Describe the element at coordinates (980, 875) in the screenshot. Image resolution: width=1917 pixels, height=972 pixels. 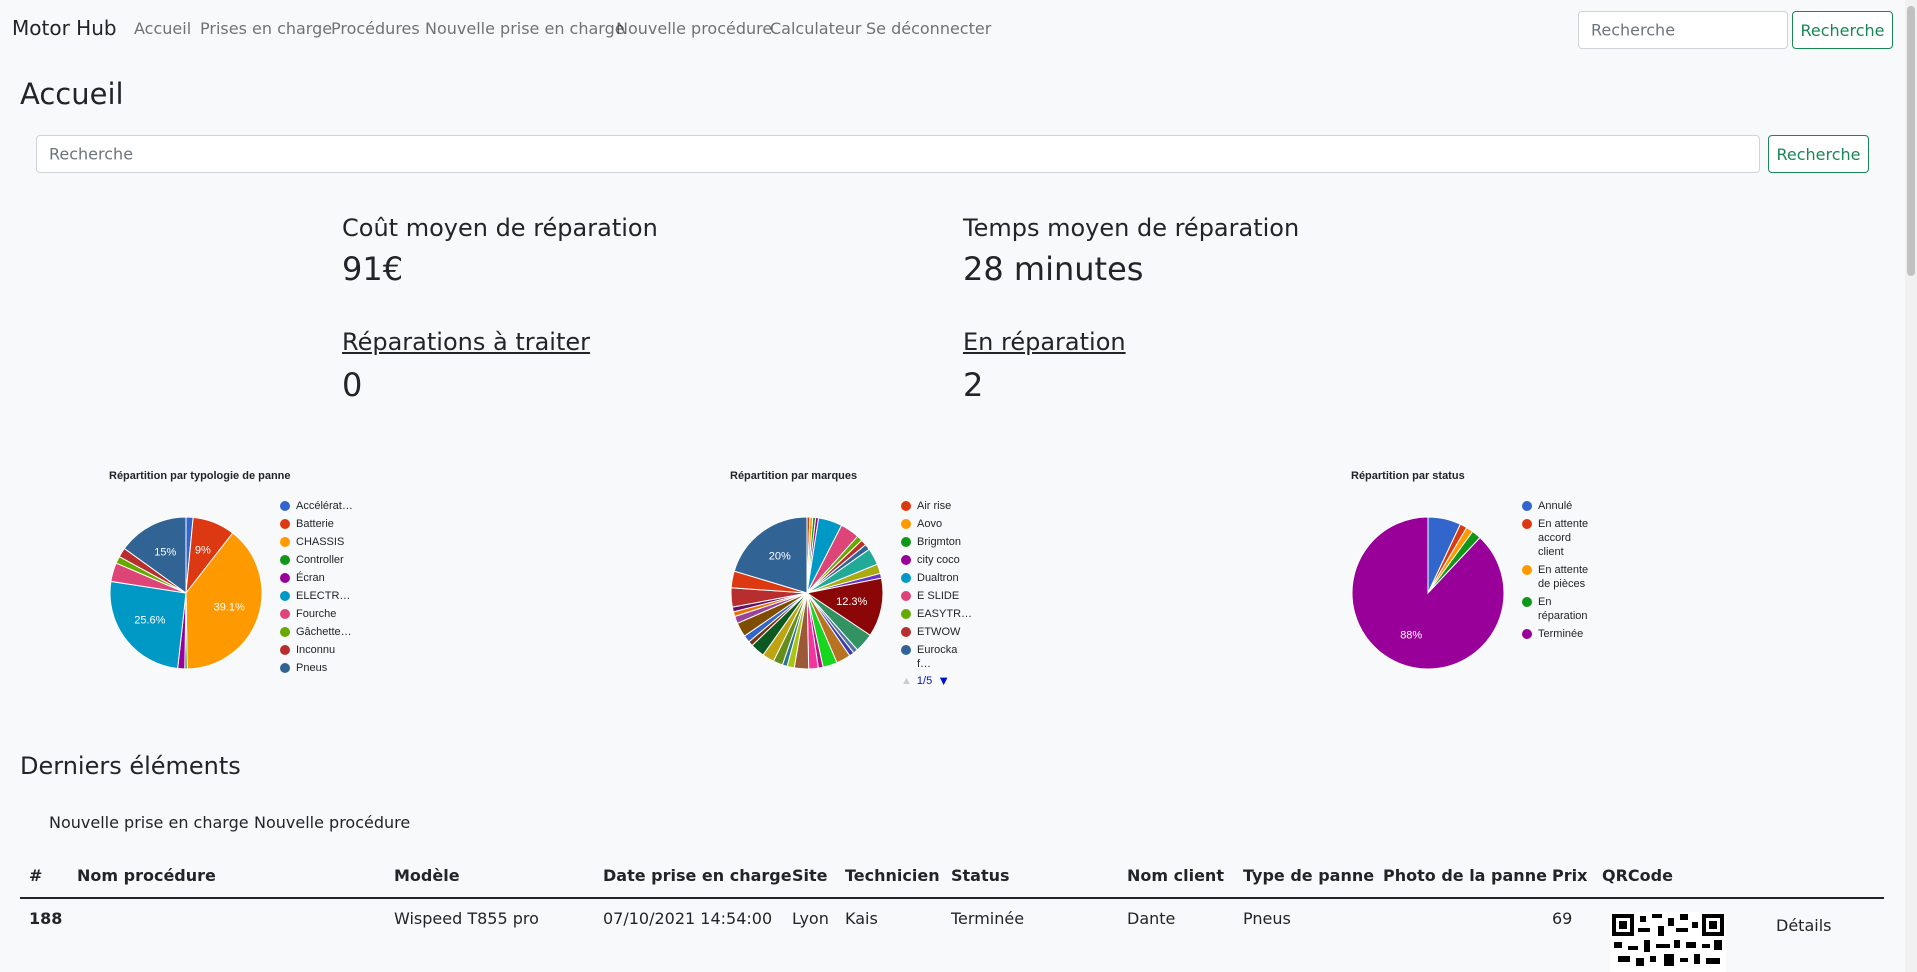
I see `column-header: Status` at that location.